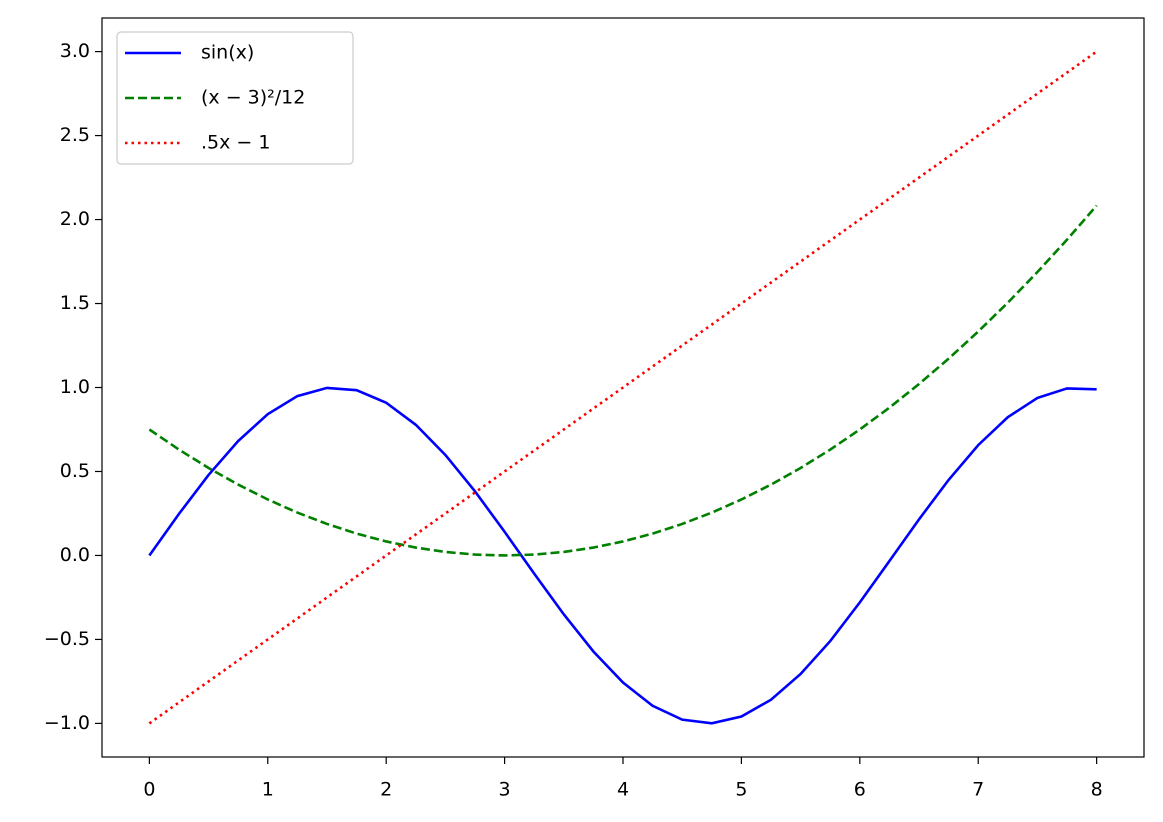 The image size is (1163, 822). I want to click on y-tick-label: 1.5, so click(75, 303).